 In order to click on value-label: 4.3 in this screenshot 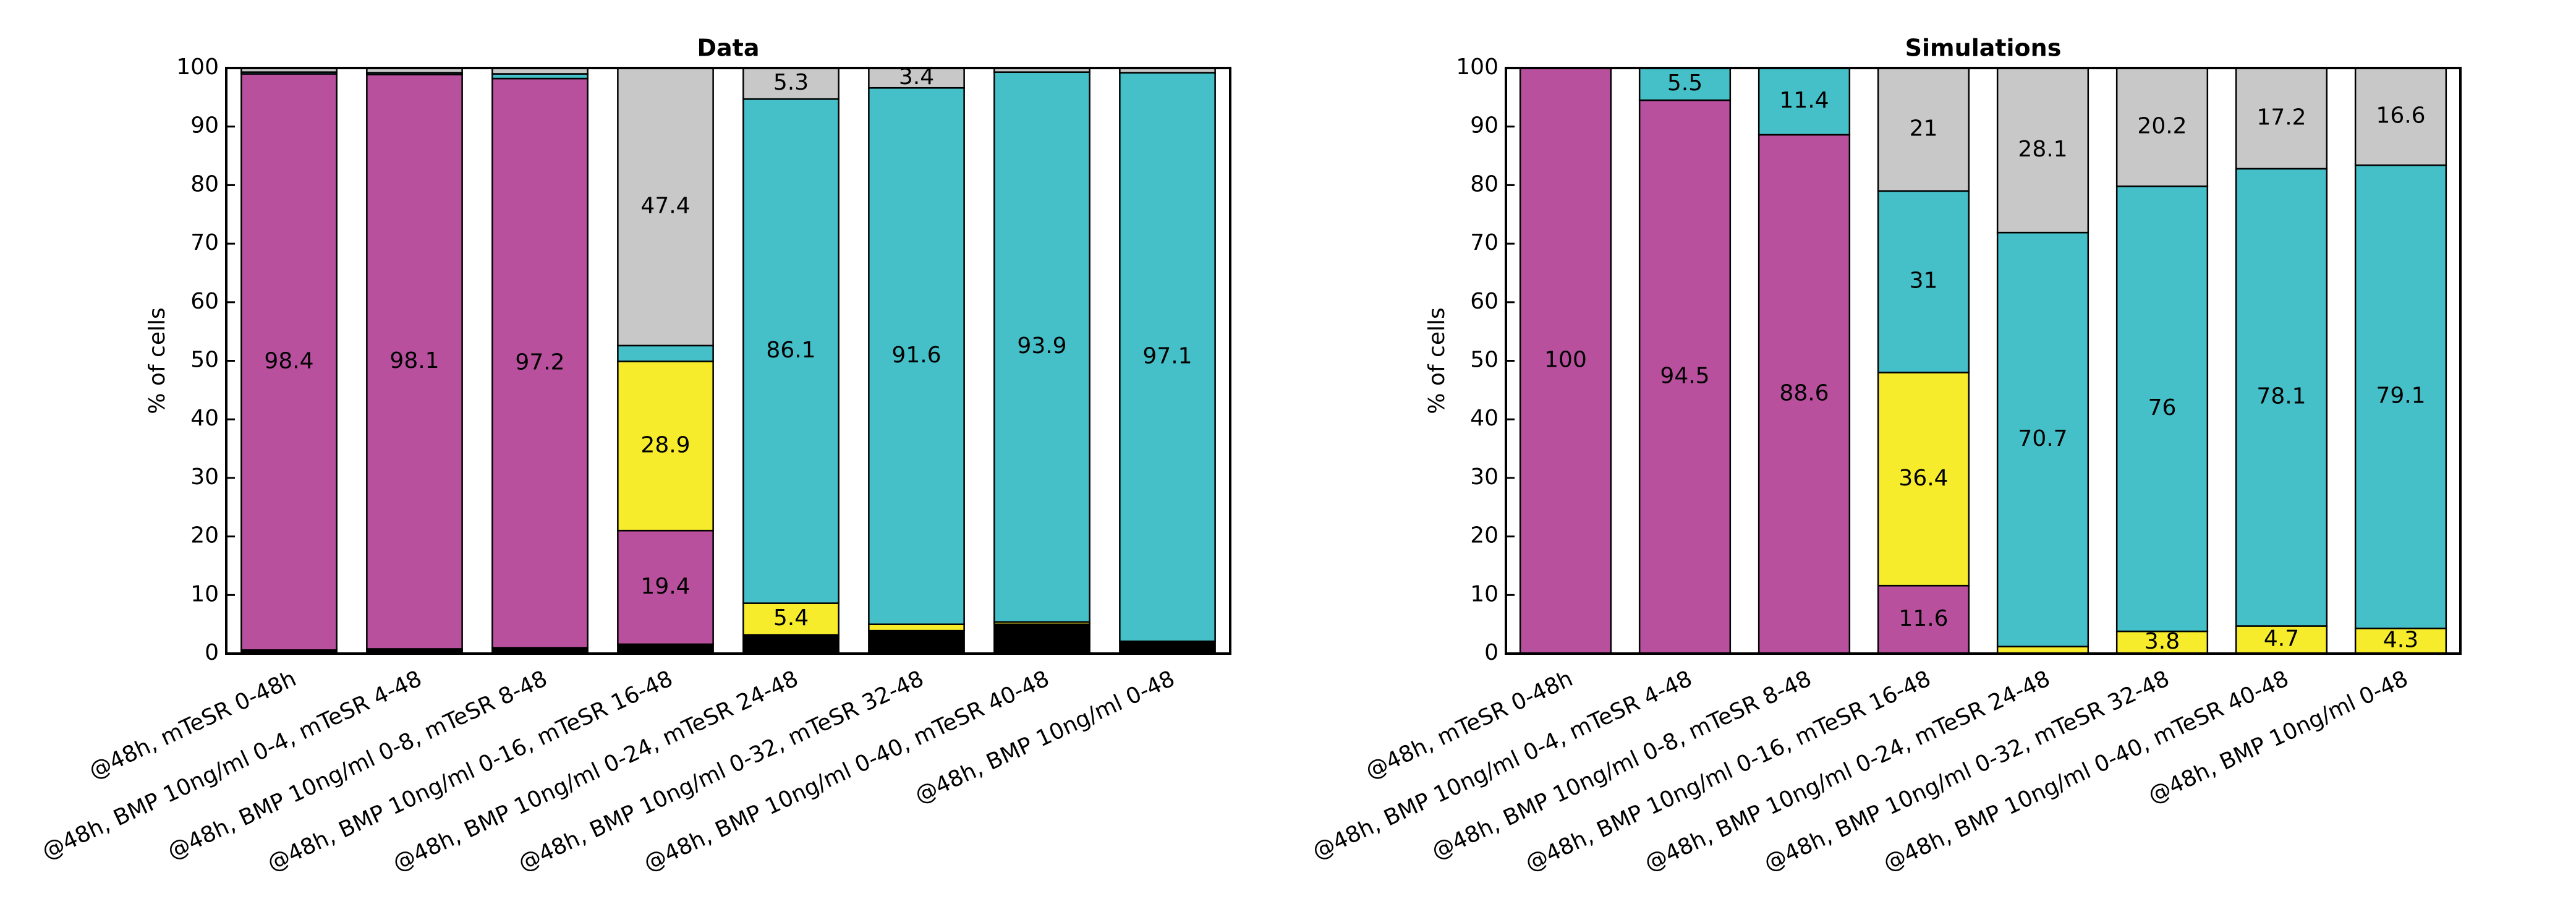, I will do `click(2400, 641)`.